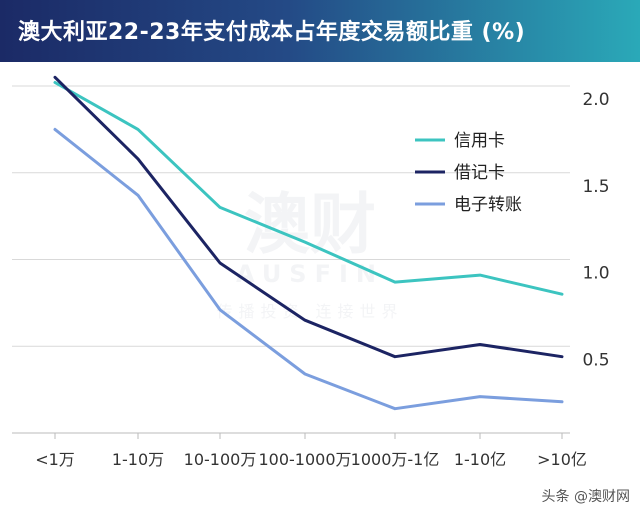 The width and height of the screenshot is (640, 519). What do you see at coordinates (479, 141) in the screenshot?
I see `legend-label-0: 信用卡` at bounding box center [479, 141].